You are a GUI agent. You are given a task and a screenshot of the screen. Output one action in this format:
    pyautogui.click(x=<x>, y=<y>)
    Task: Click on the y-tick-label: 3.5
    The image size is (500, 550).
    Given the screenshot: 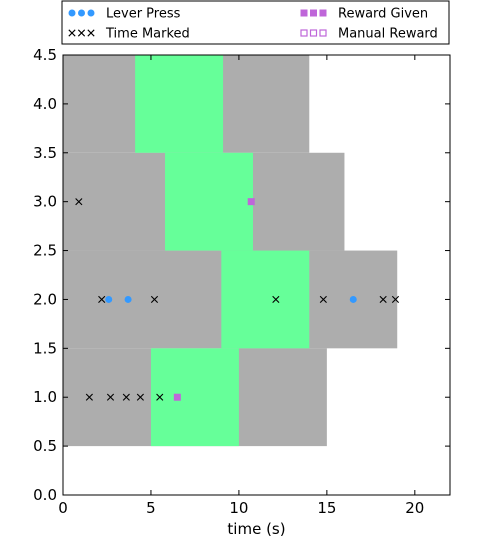 What is the action you would take?
    pyautogui.click(x=45, y=153)
    